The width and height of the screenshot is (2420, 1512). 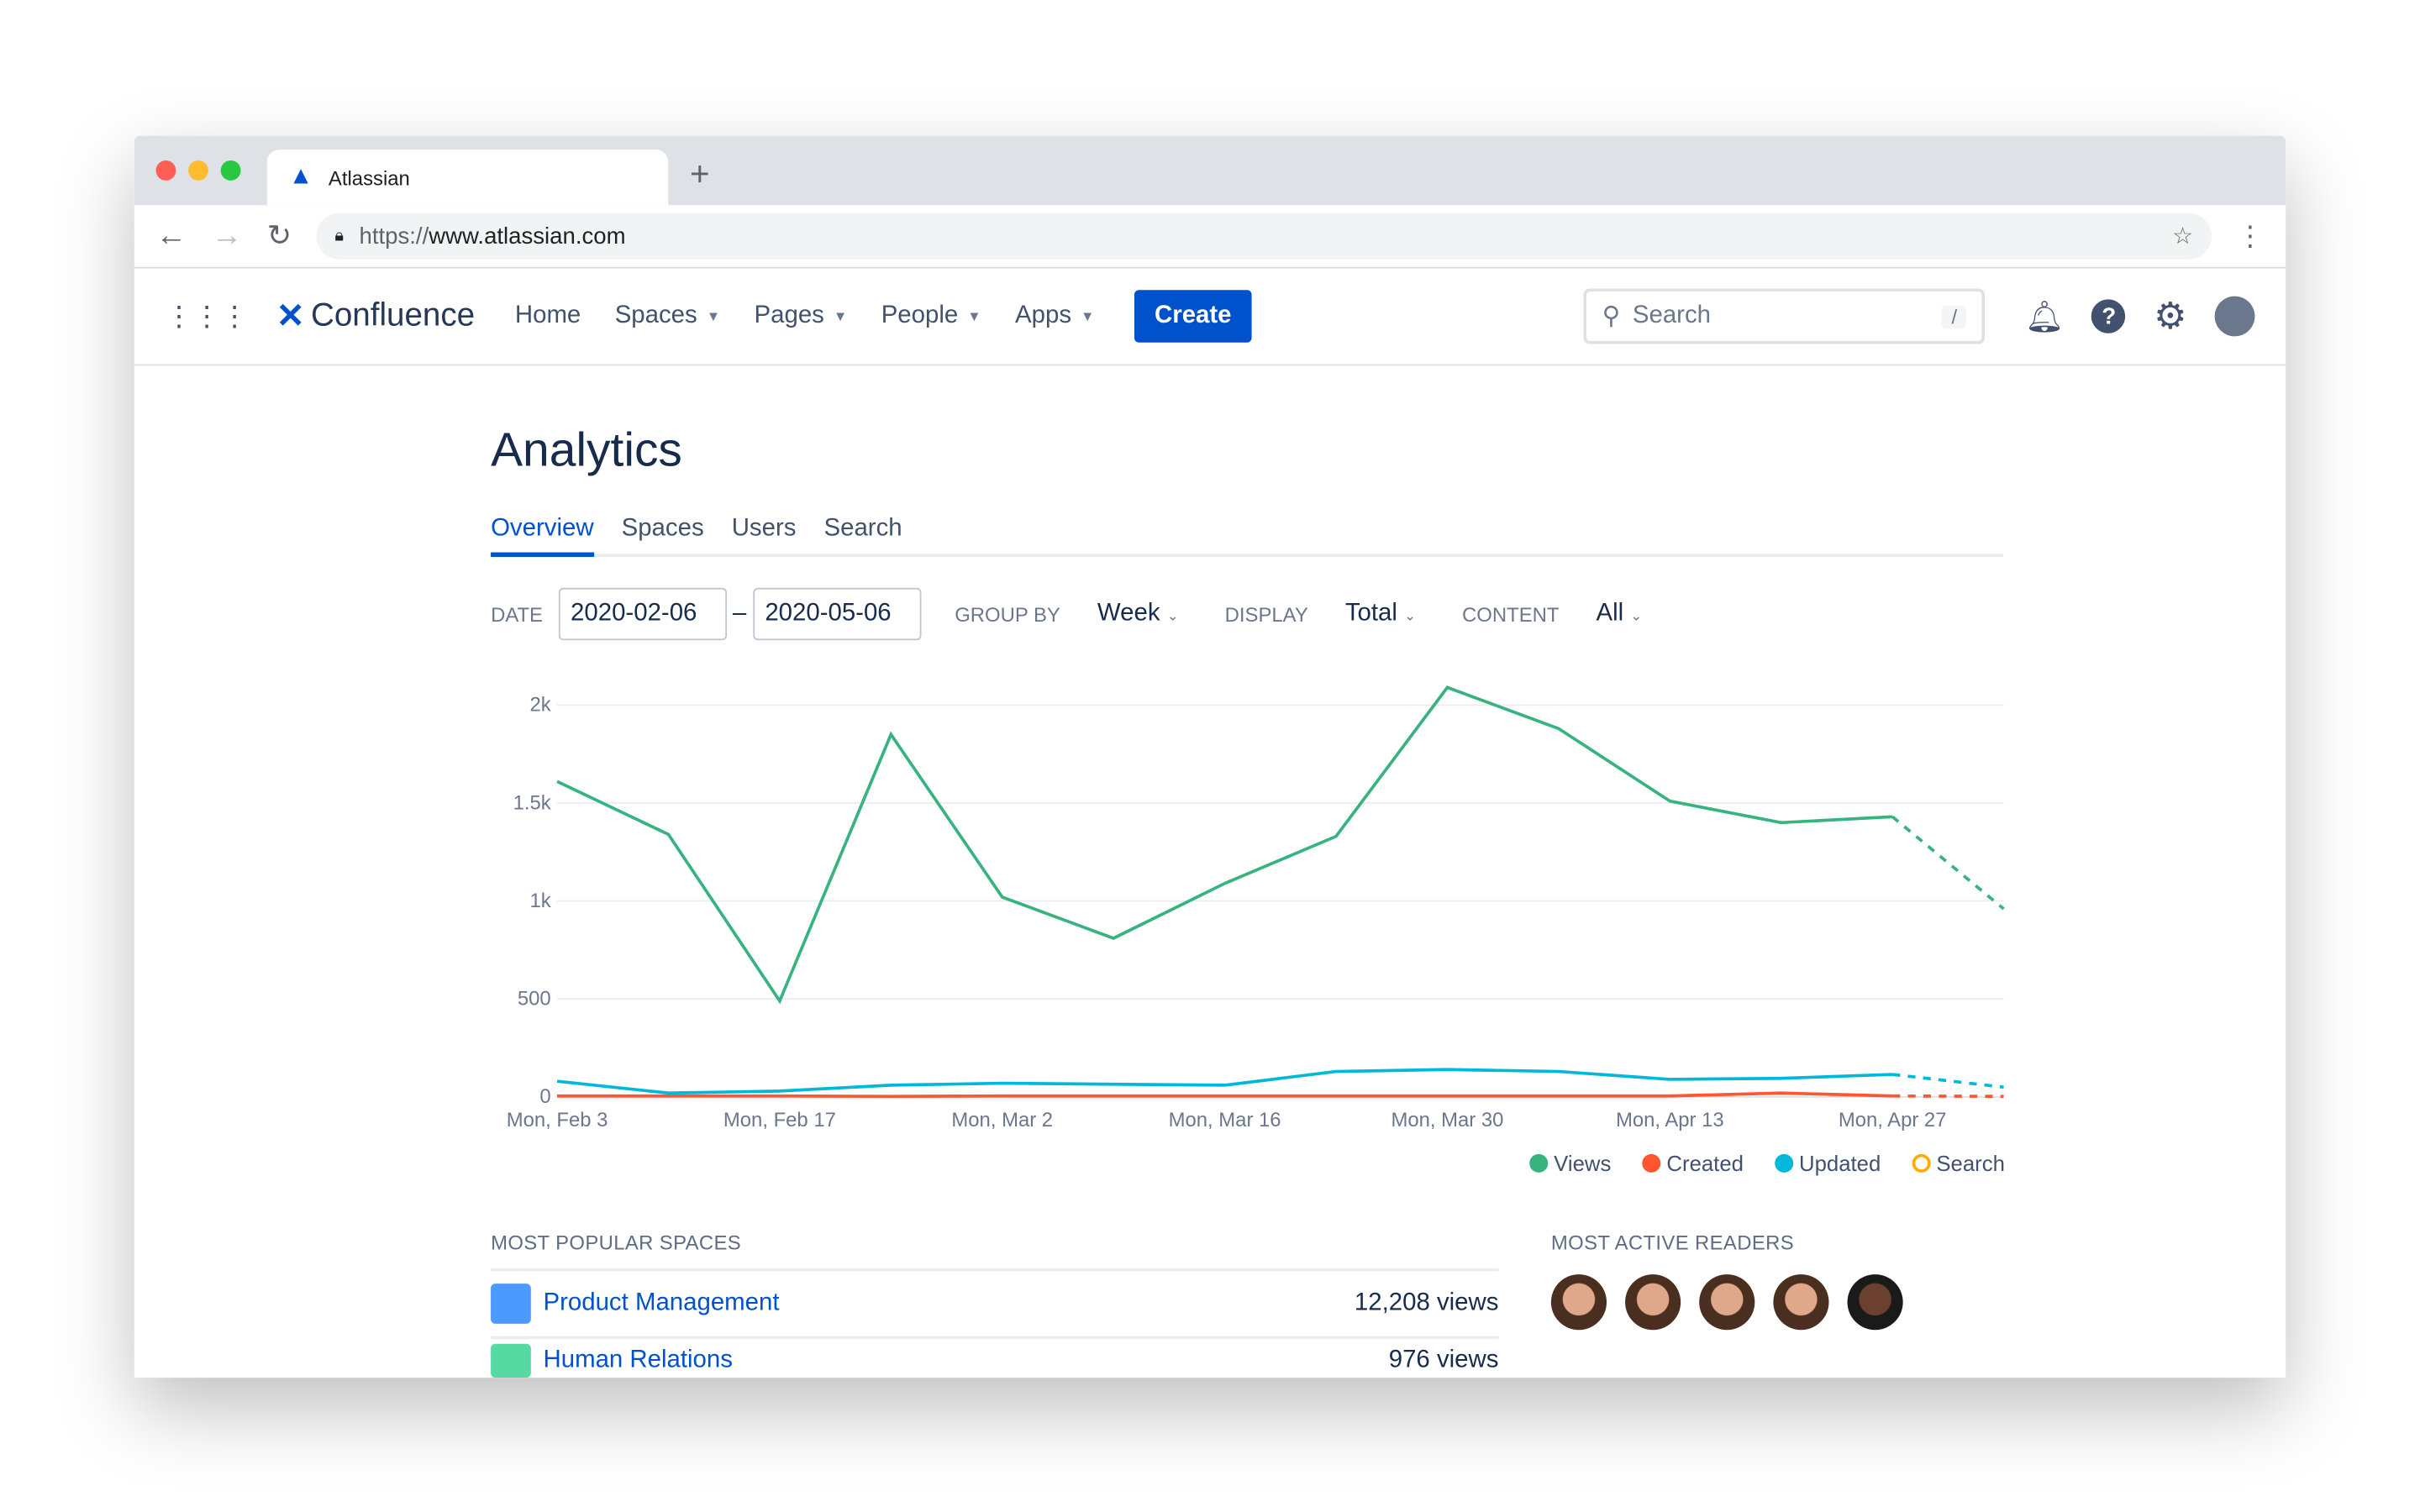 I want to click on url-field: 🔒︎ https://www.atlassian.com ☆, so click(x=1264, y=236).